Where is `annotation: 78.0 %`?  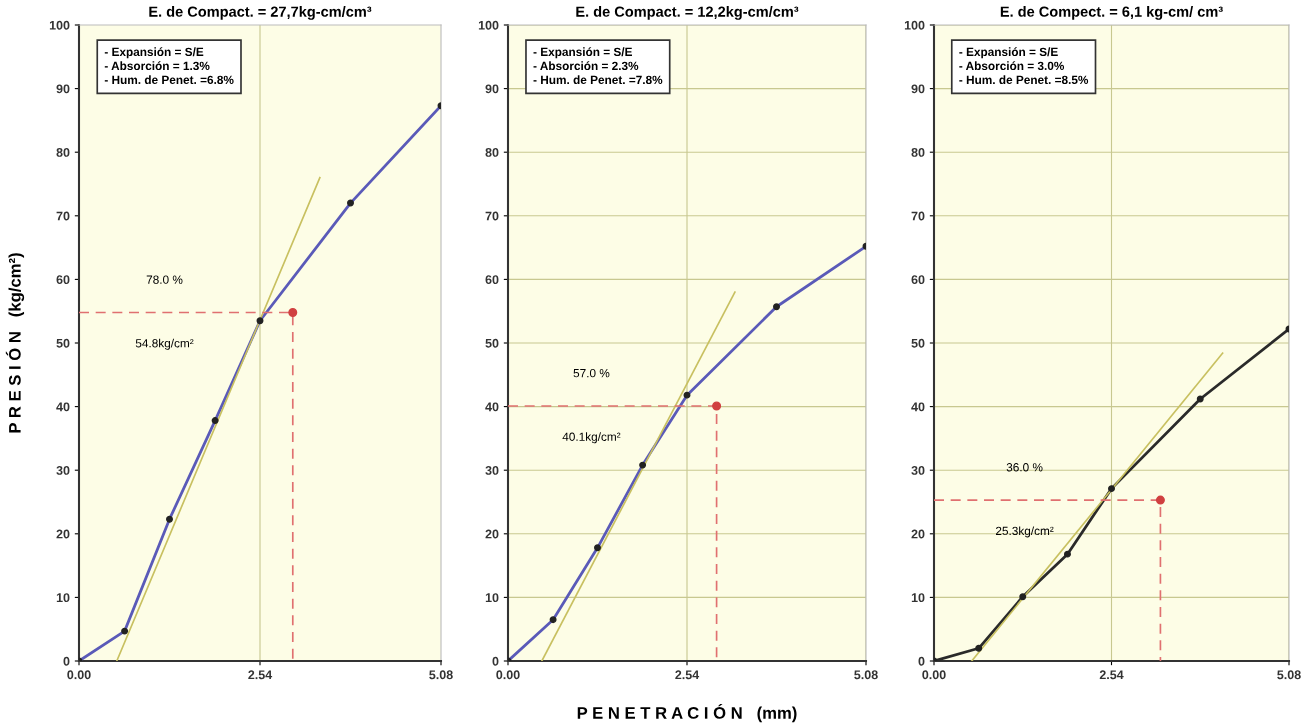
annotation: 78.0 % is located at coordinates (164, 279).